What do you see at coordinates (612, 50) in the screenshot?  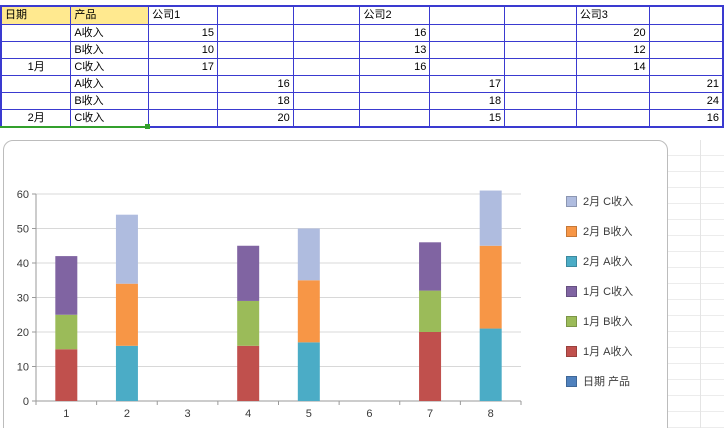 I see `table-cell: 12` at bounding box center [612, 50].